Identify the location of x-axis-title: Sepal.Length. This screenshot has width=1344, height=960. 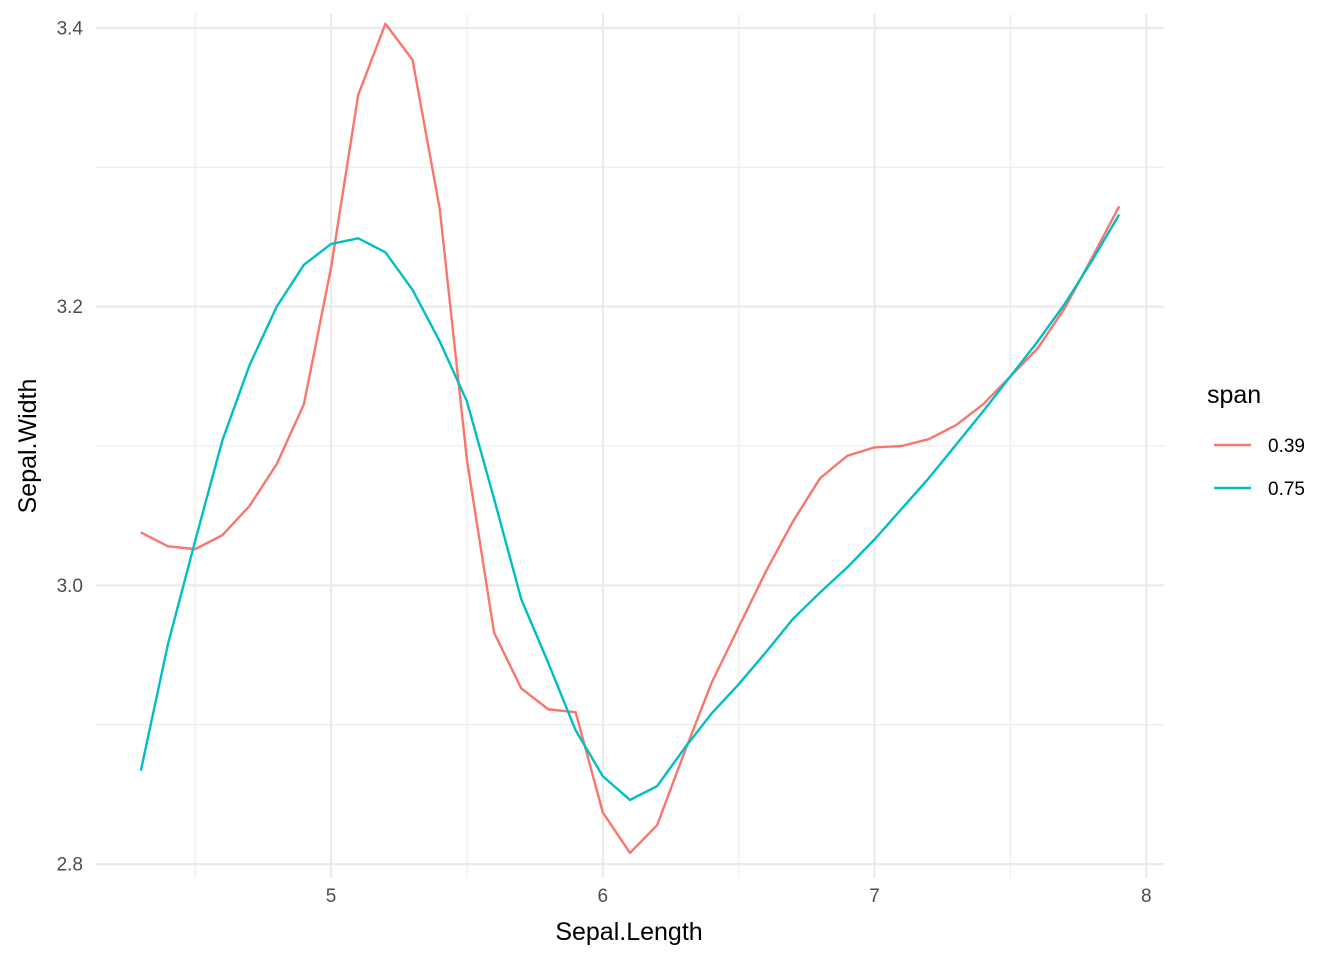
(628, 932).